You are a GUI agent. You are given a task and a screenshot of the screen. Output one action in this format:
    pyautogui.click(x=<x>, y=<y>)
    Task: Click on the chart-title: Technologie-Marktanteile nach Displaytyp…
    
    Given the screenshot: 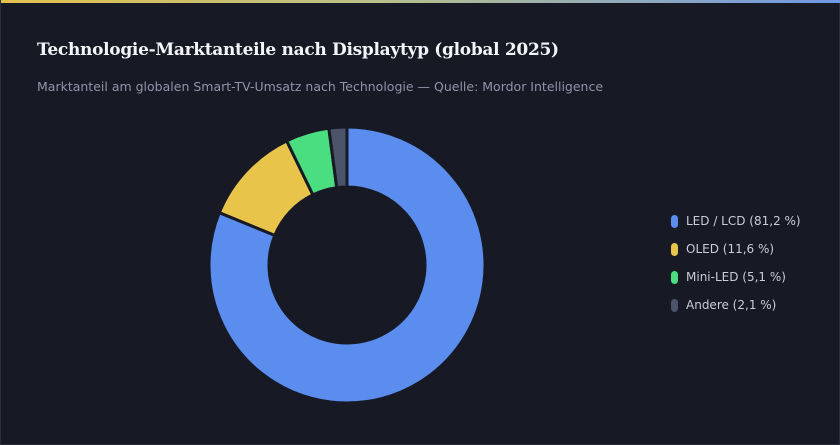 What is the action you would take?
    pyautogui.click(x=298, y=50)
    